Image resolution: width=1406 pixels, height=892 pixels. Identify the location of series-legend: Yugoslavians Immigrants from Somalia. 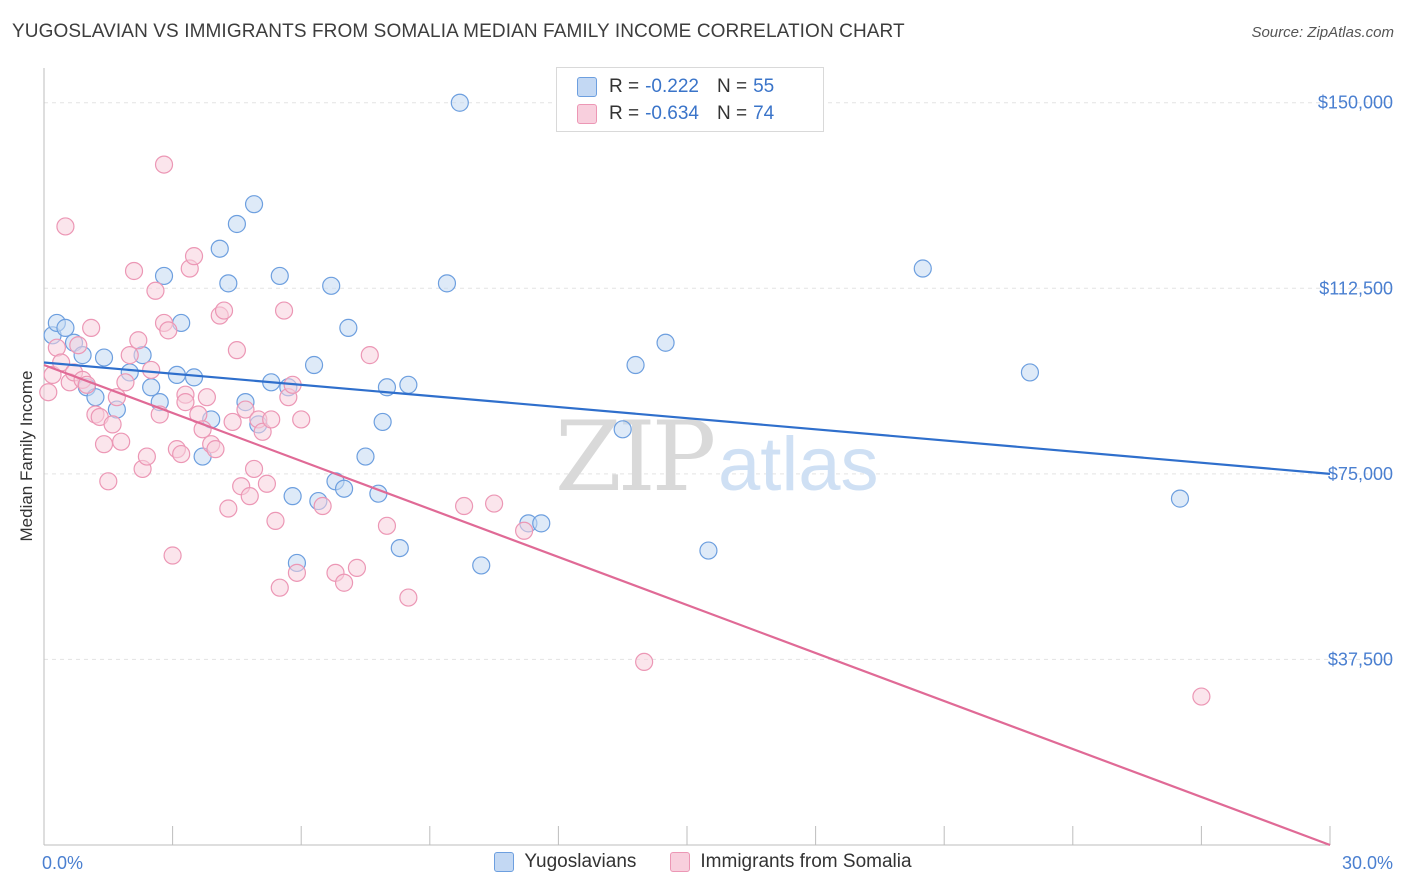
(703, 862).